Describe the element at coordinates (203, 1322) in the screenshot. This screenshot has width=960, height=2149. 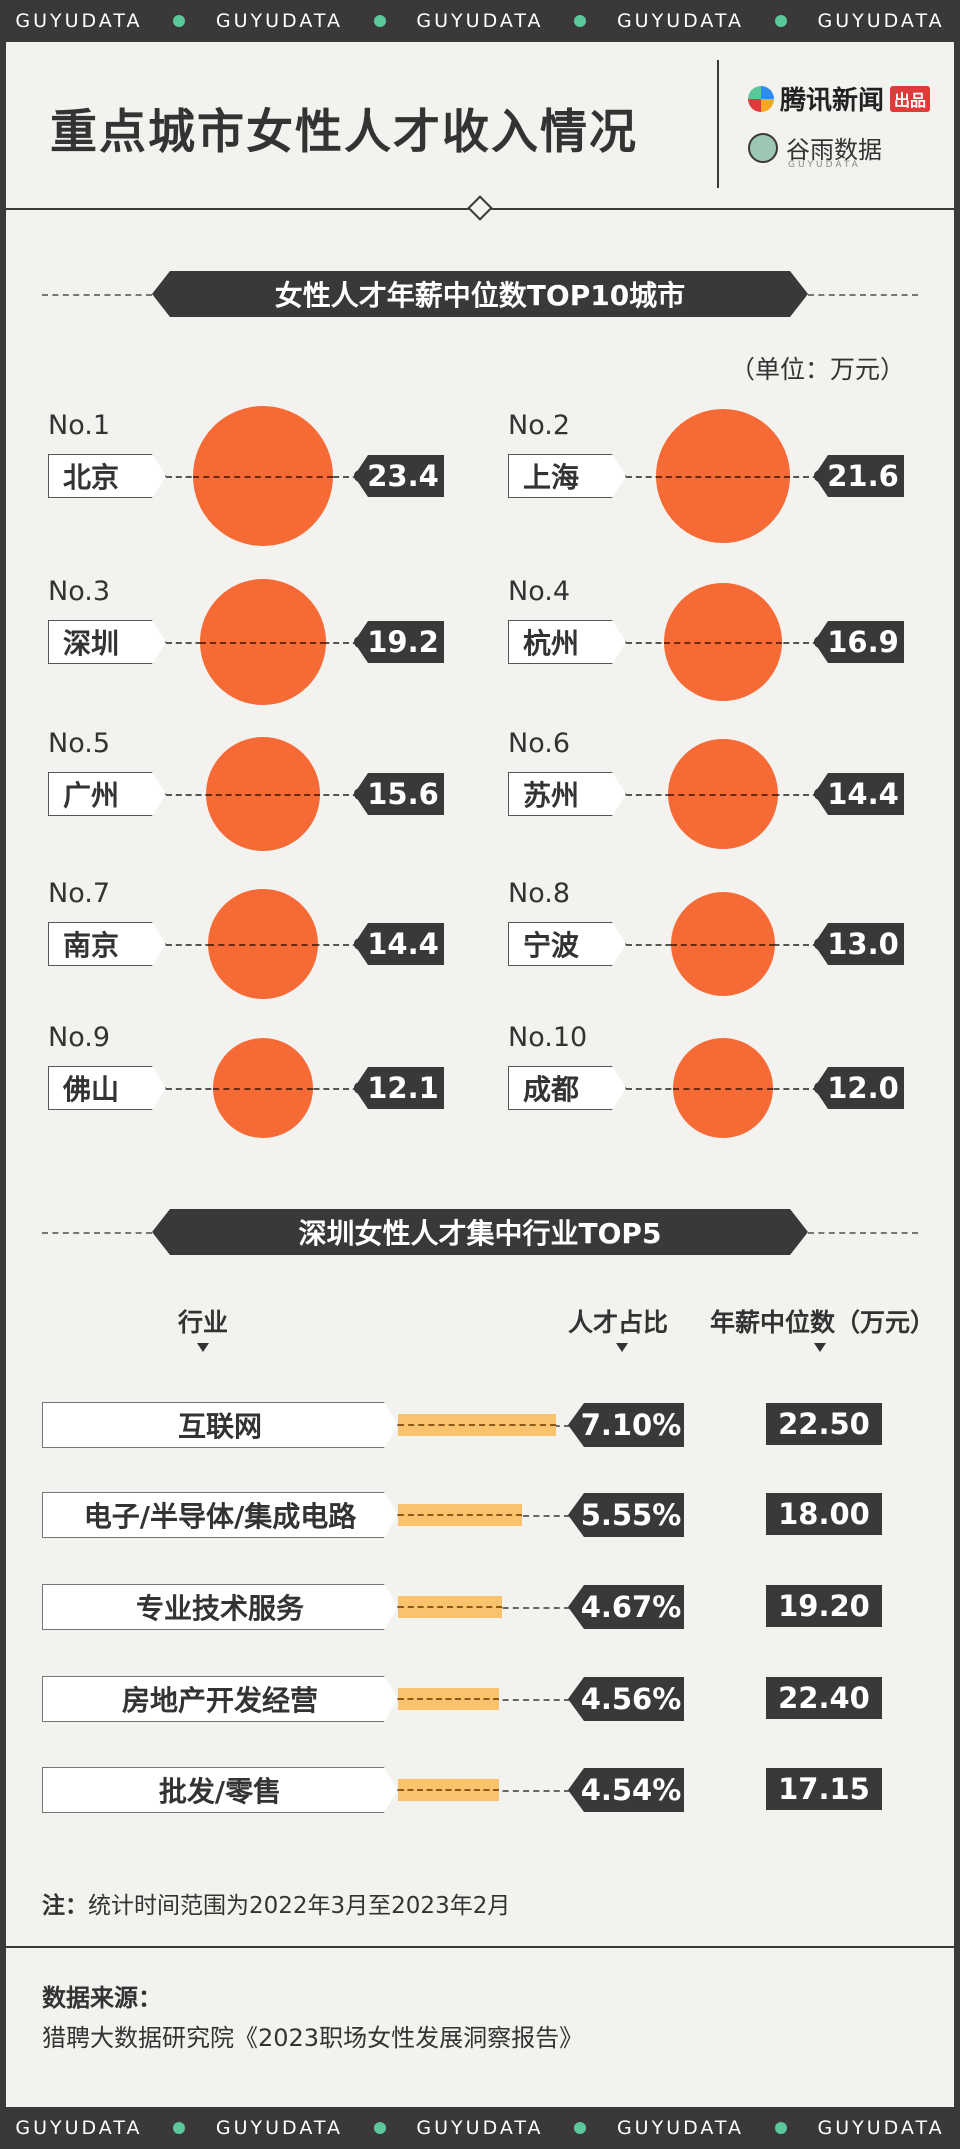
I see `column-header-industry: 行业` at that location.